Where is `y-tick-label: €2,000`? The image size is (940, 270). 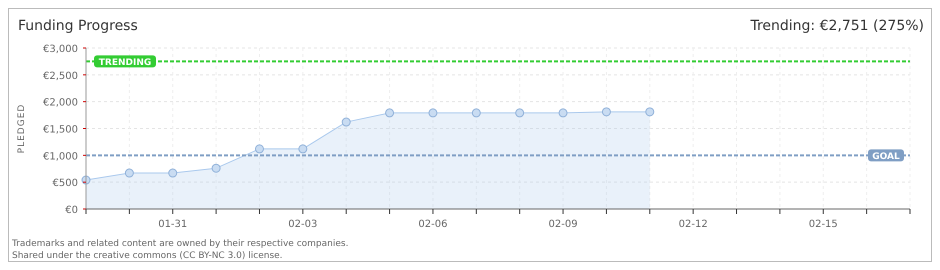
y-tick-label: €2,000 is located at coordinates (60, 103).